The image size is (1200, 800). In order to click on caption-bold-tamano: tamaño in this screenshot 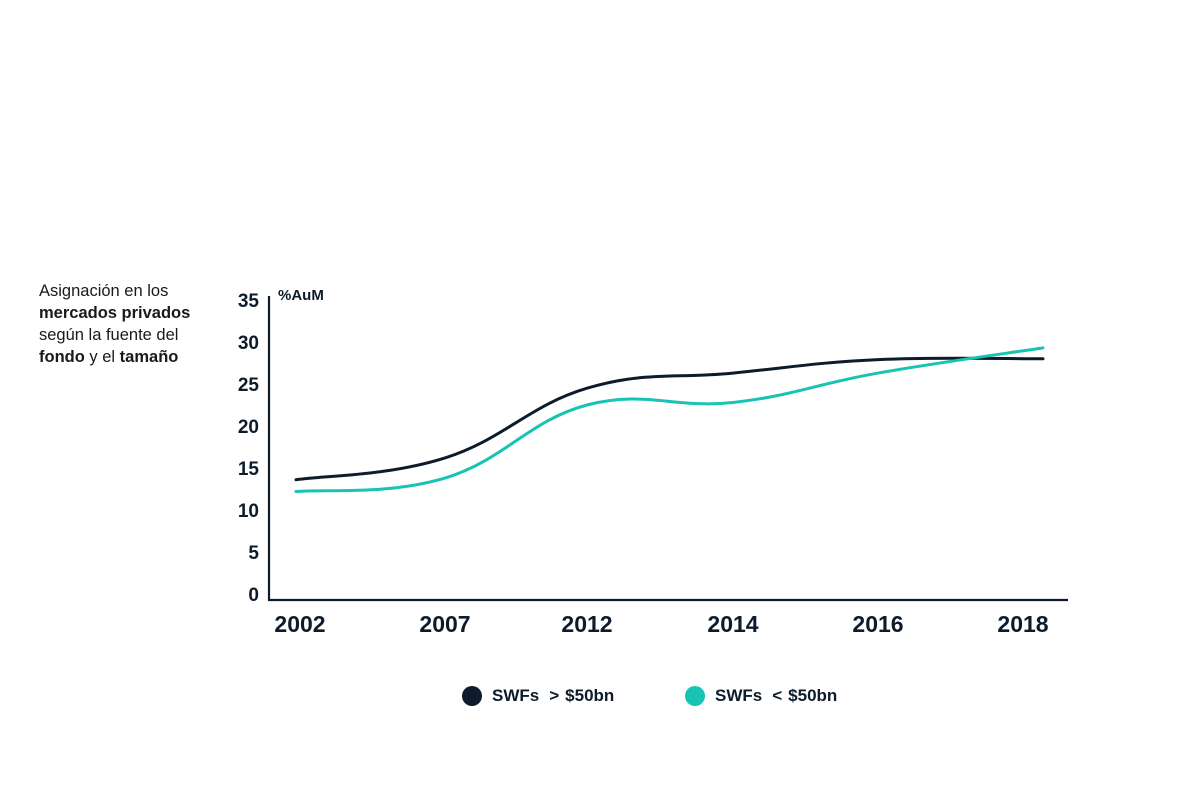, I will do `click(149, 357)`.